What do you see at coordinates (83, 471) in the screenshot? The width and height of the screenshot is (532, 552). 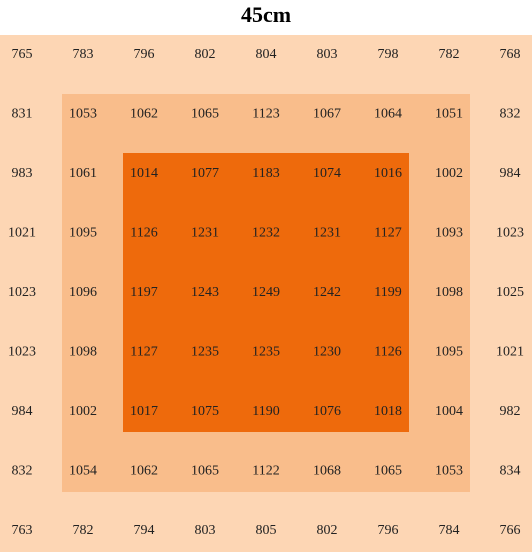 I see `cell-value: 1054` at bounding box center [83, 471].